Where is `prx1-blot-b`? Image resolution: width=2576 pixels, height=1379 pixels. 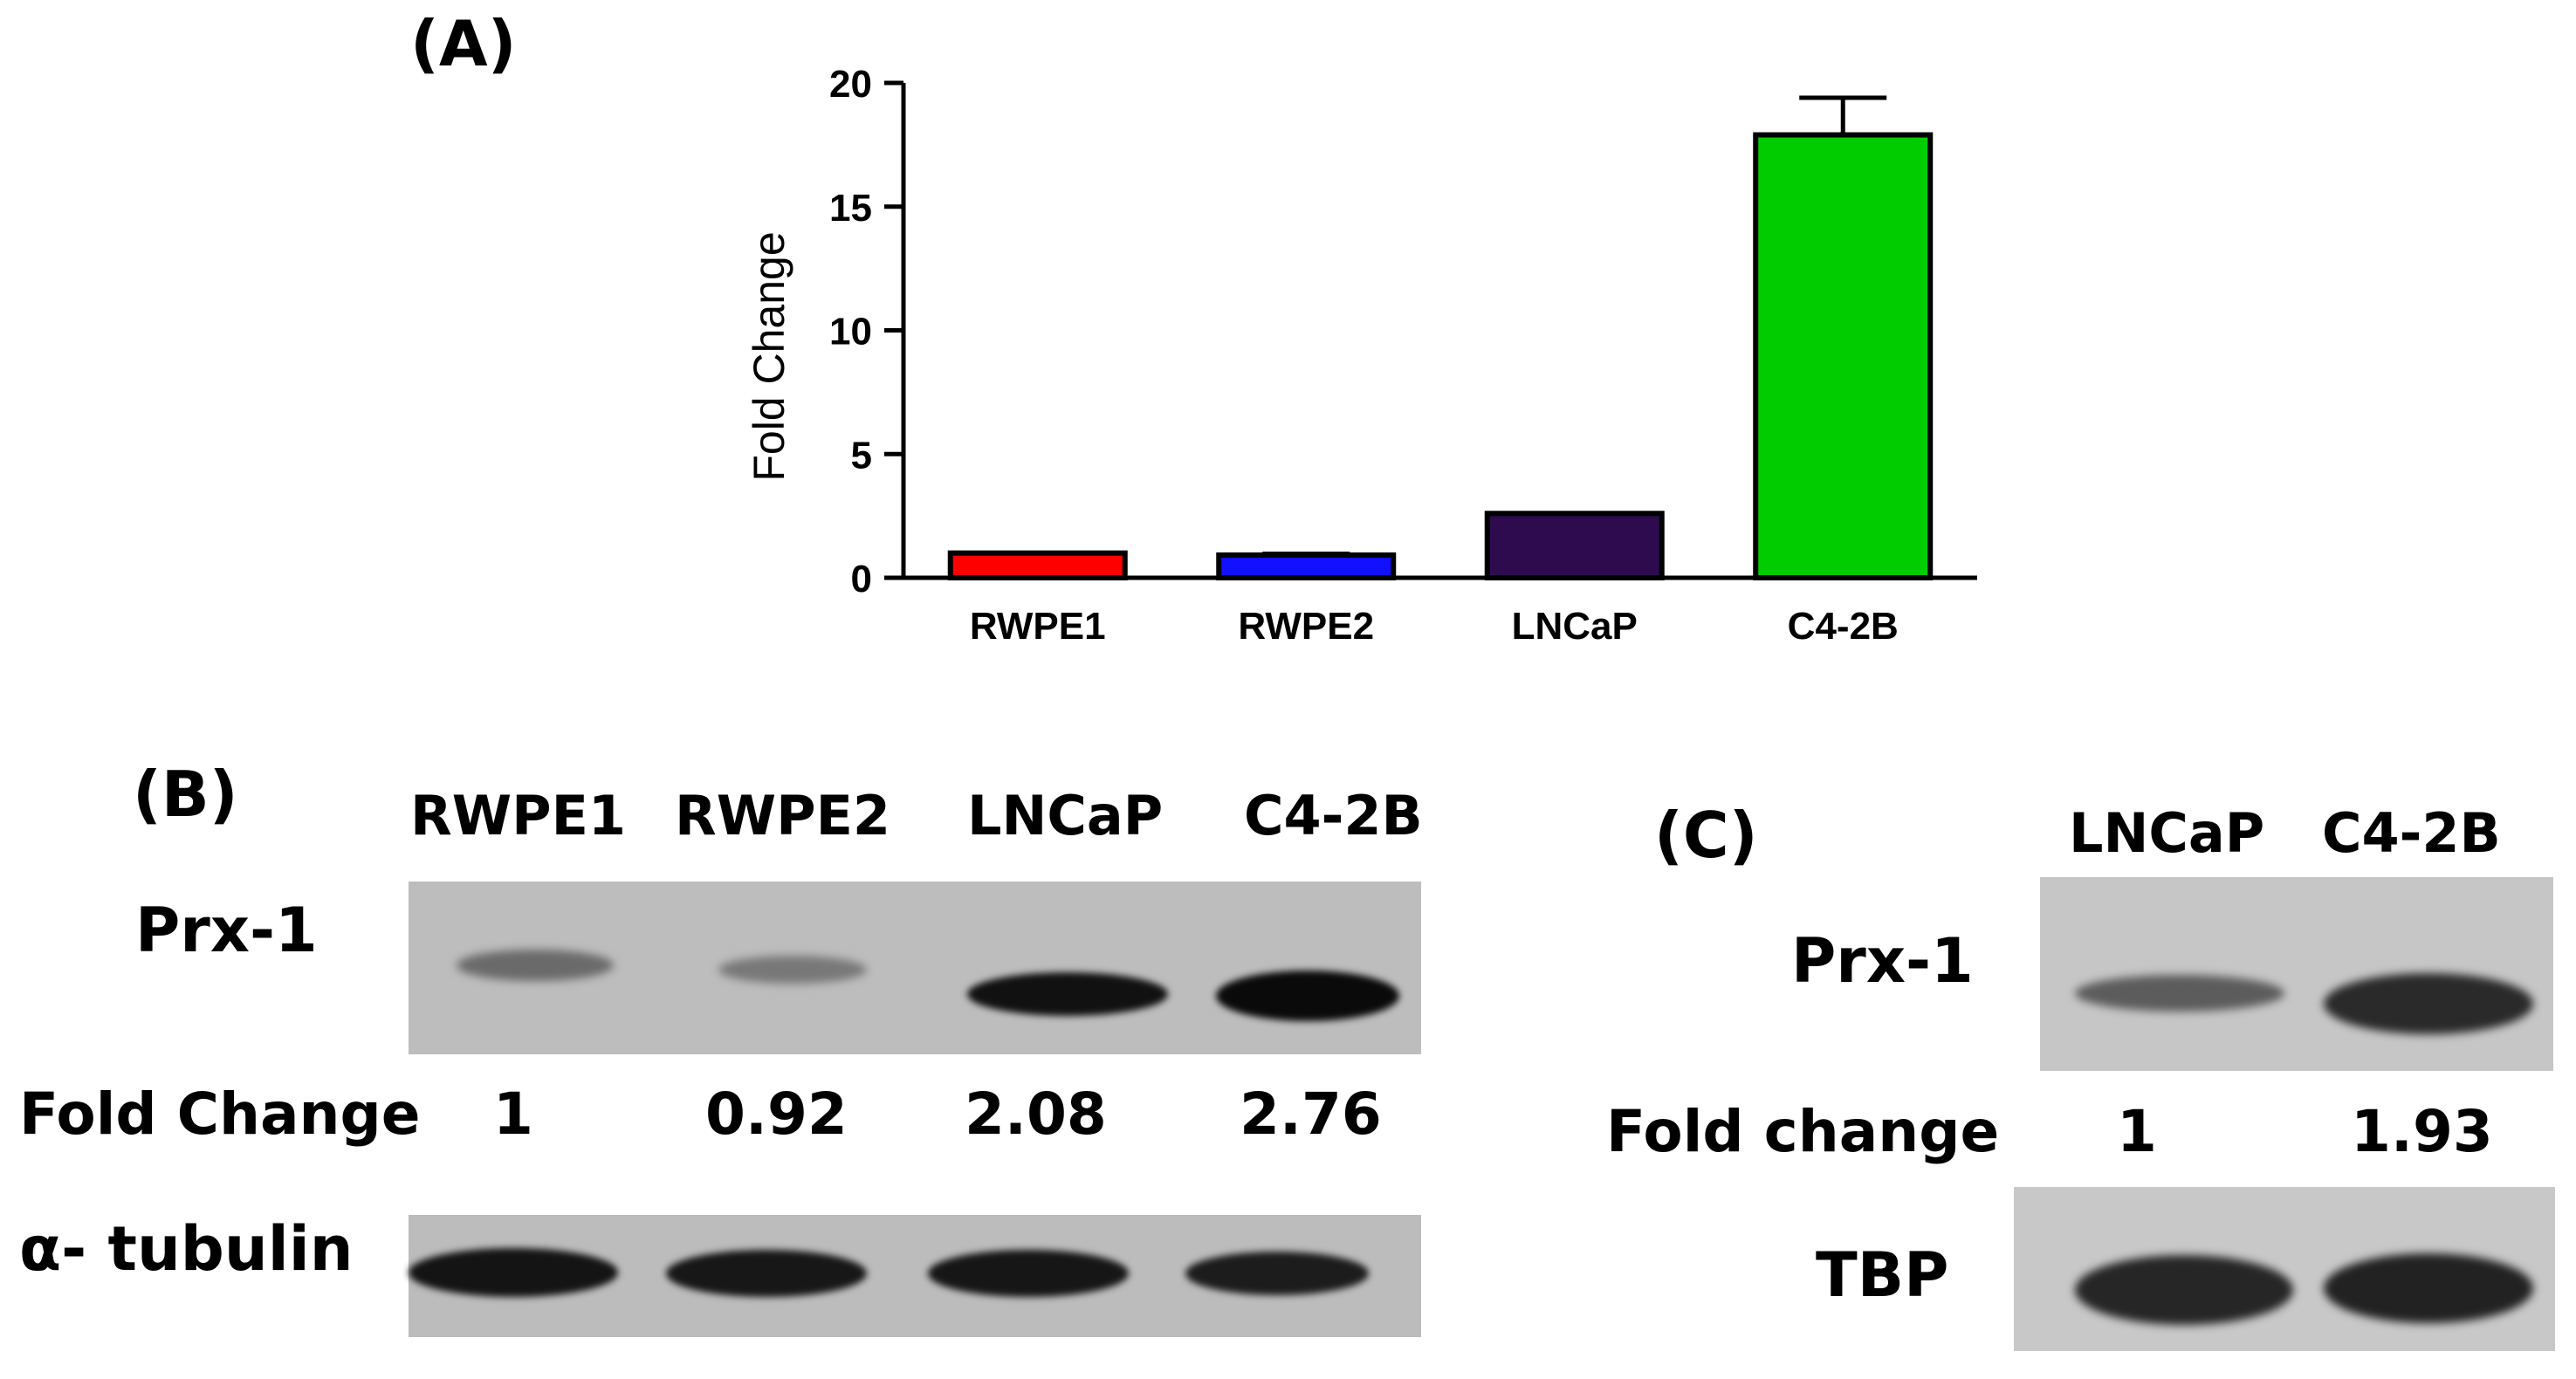 prx1-blot-b is located at coordinates (915, 968).